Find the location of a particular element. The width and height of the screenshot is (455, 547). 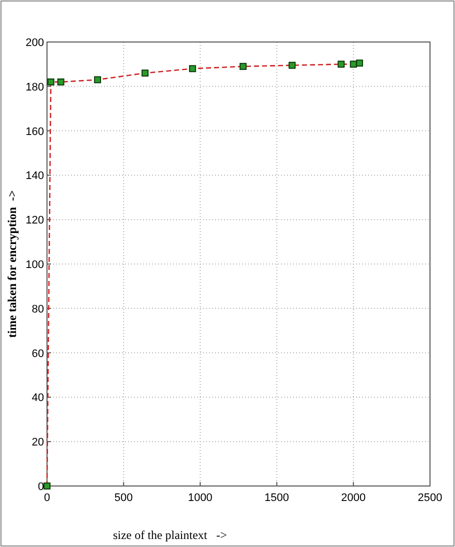

y-tick-label: 0 is located at coordinates (41, 487).